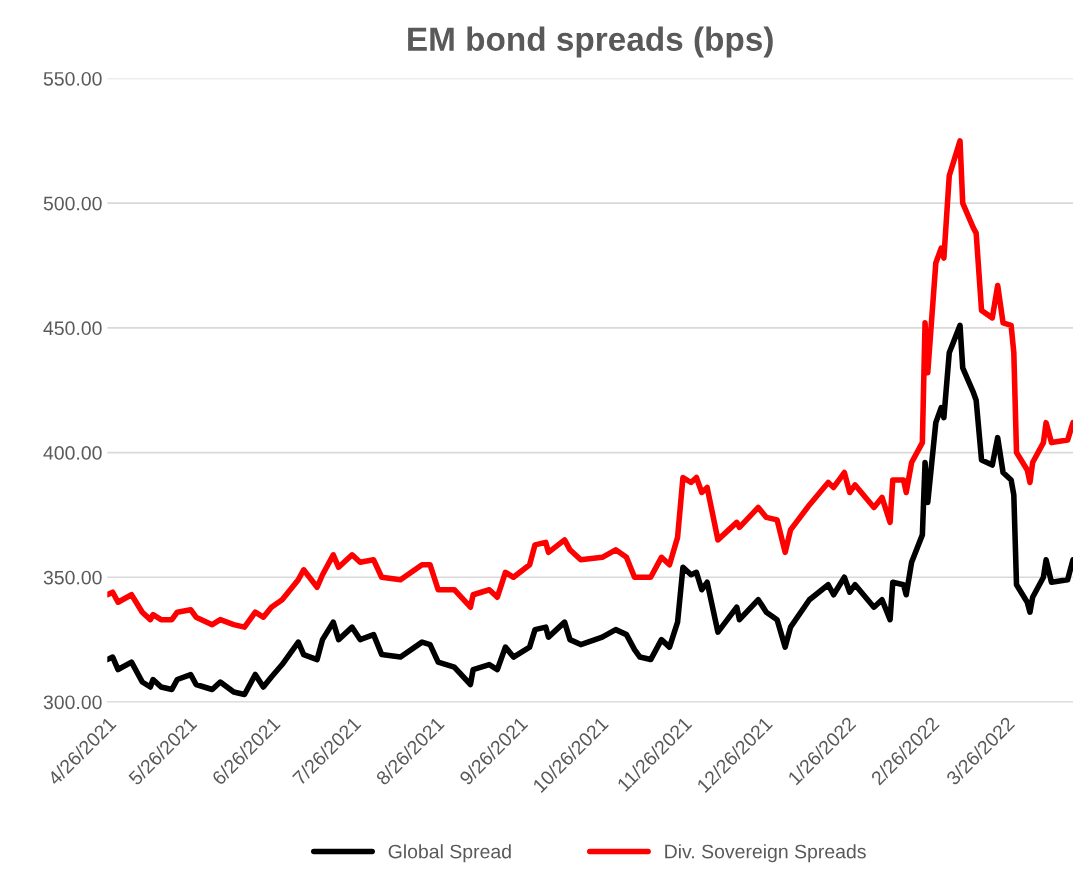 This screenshot has width=1073, height=872. I want to click on legend-label: Div. Sovereign Spreads, so click(765, 853).